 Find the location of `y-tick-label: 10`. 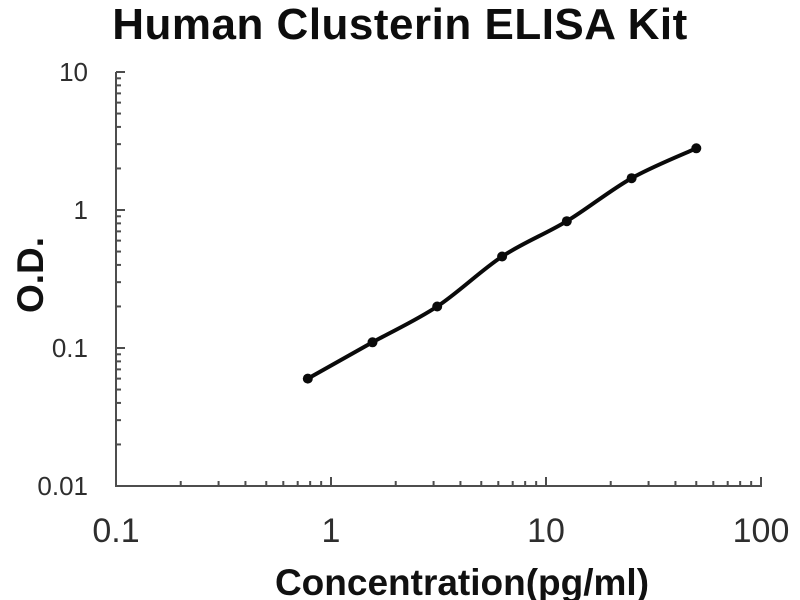

y-tick-label: 10 is located at coordinates (73, 72).